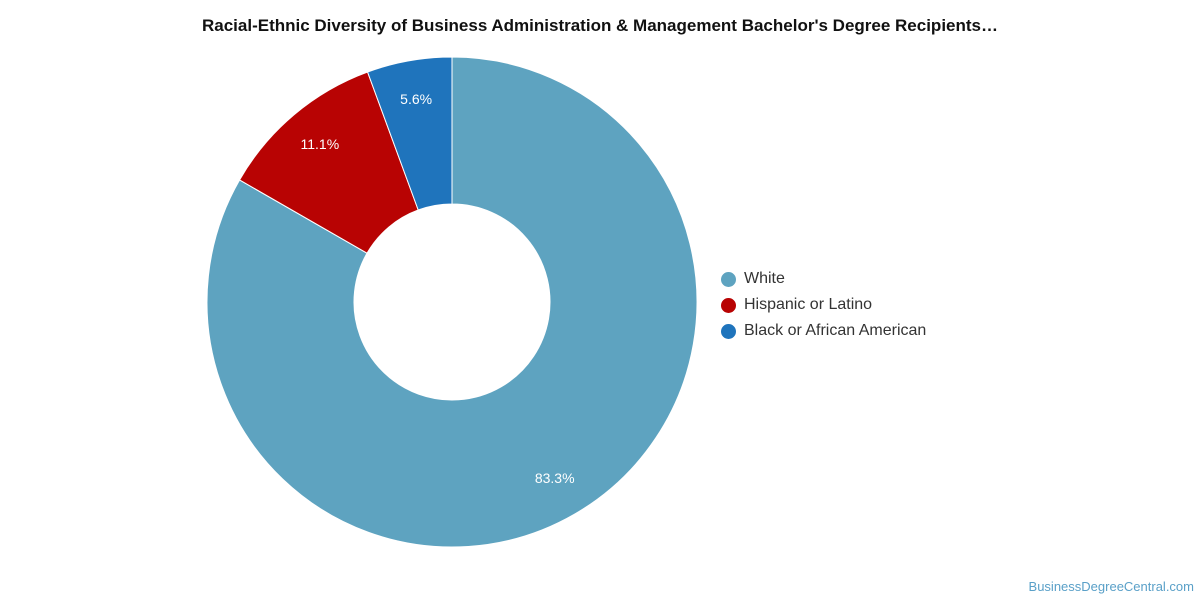 The height and width of the screenshot is (600, 1200). I want to click on footer-credit: BusinessDegreeCentral.com, so click(1111, 586).